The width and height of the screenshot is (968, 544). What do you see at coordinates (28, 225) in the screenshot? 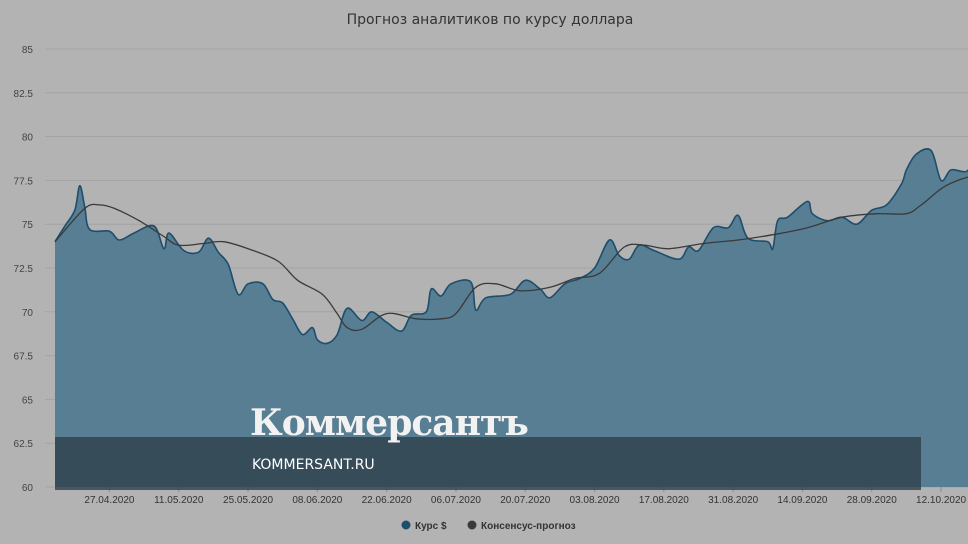
I see `y-tick-label: 75` at bounding box center [28, 225].